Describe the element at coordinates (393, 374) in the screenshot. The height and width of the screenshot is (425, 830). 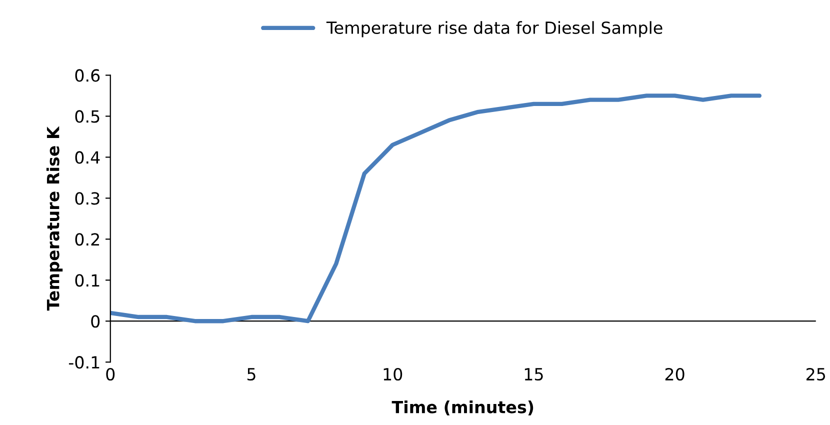
I see `x-tick-label: 10` at that location.